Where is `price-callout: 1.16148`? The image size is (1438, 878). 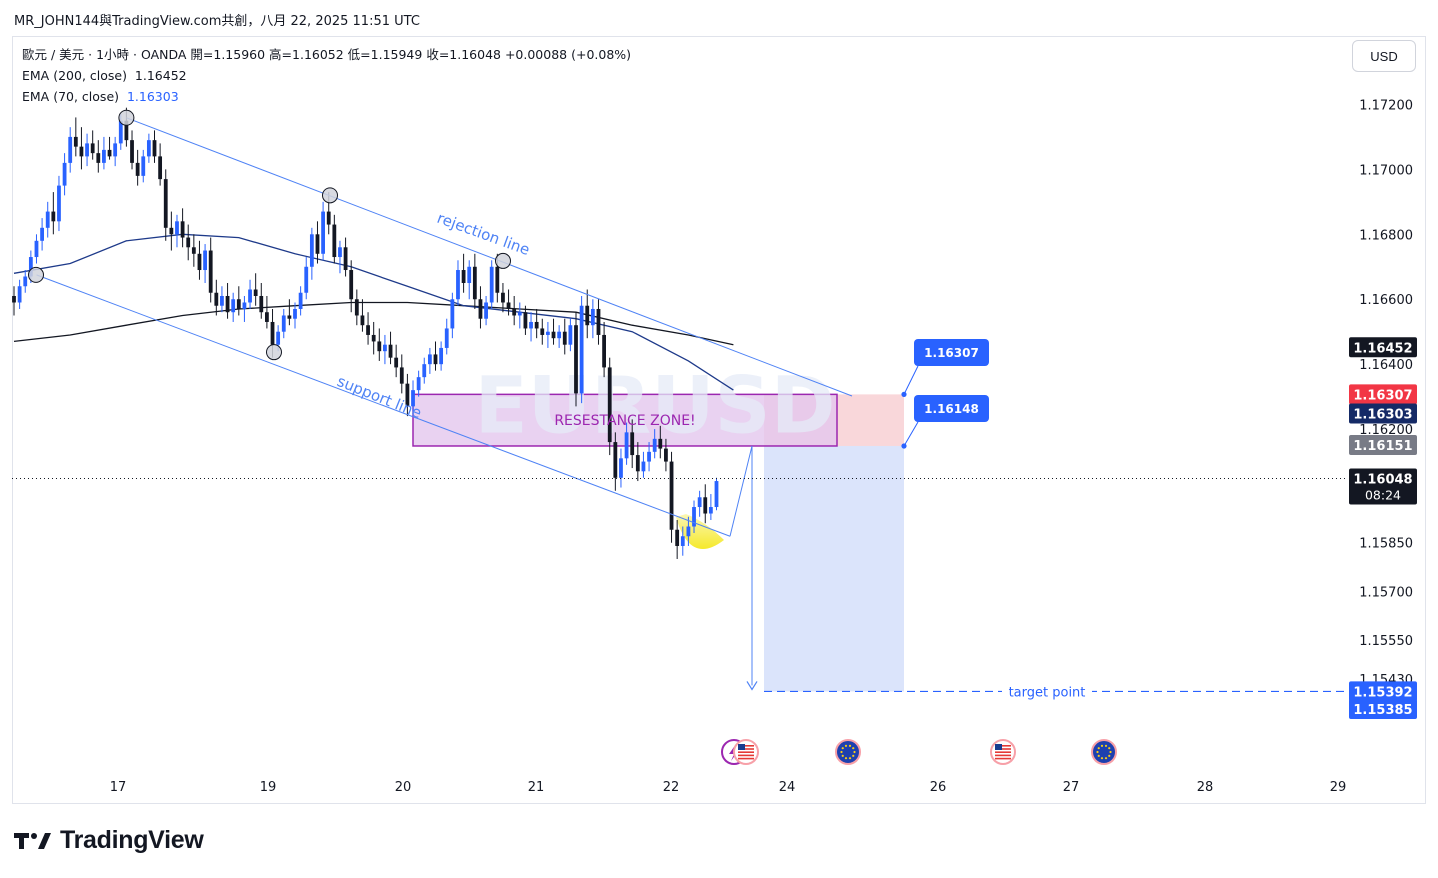
price-callout: 1.16148 is located at coordinates (951, 408).